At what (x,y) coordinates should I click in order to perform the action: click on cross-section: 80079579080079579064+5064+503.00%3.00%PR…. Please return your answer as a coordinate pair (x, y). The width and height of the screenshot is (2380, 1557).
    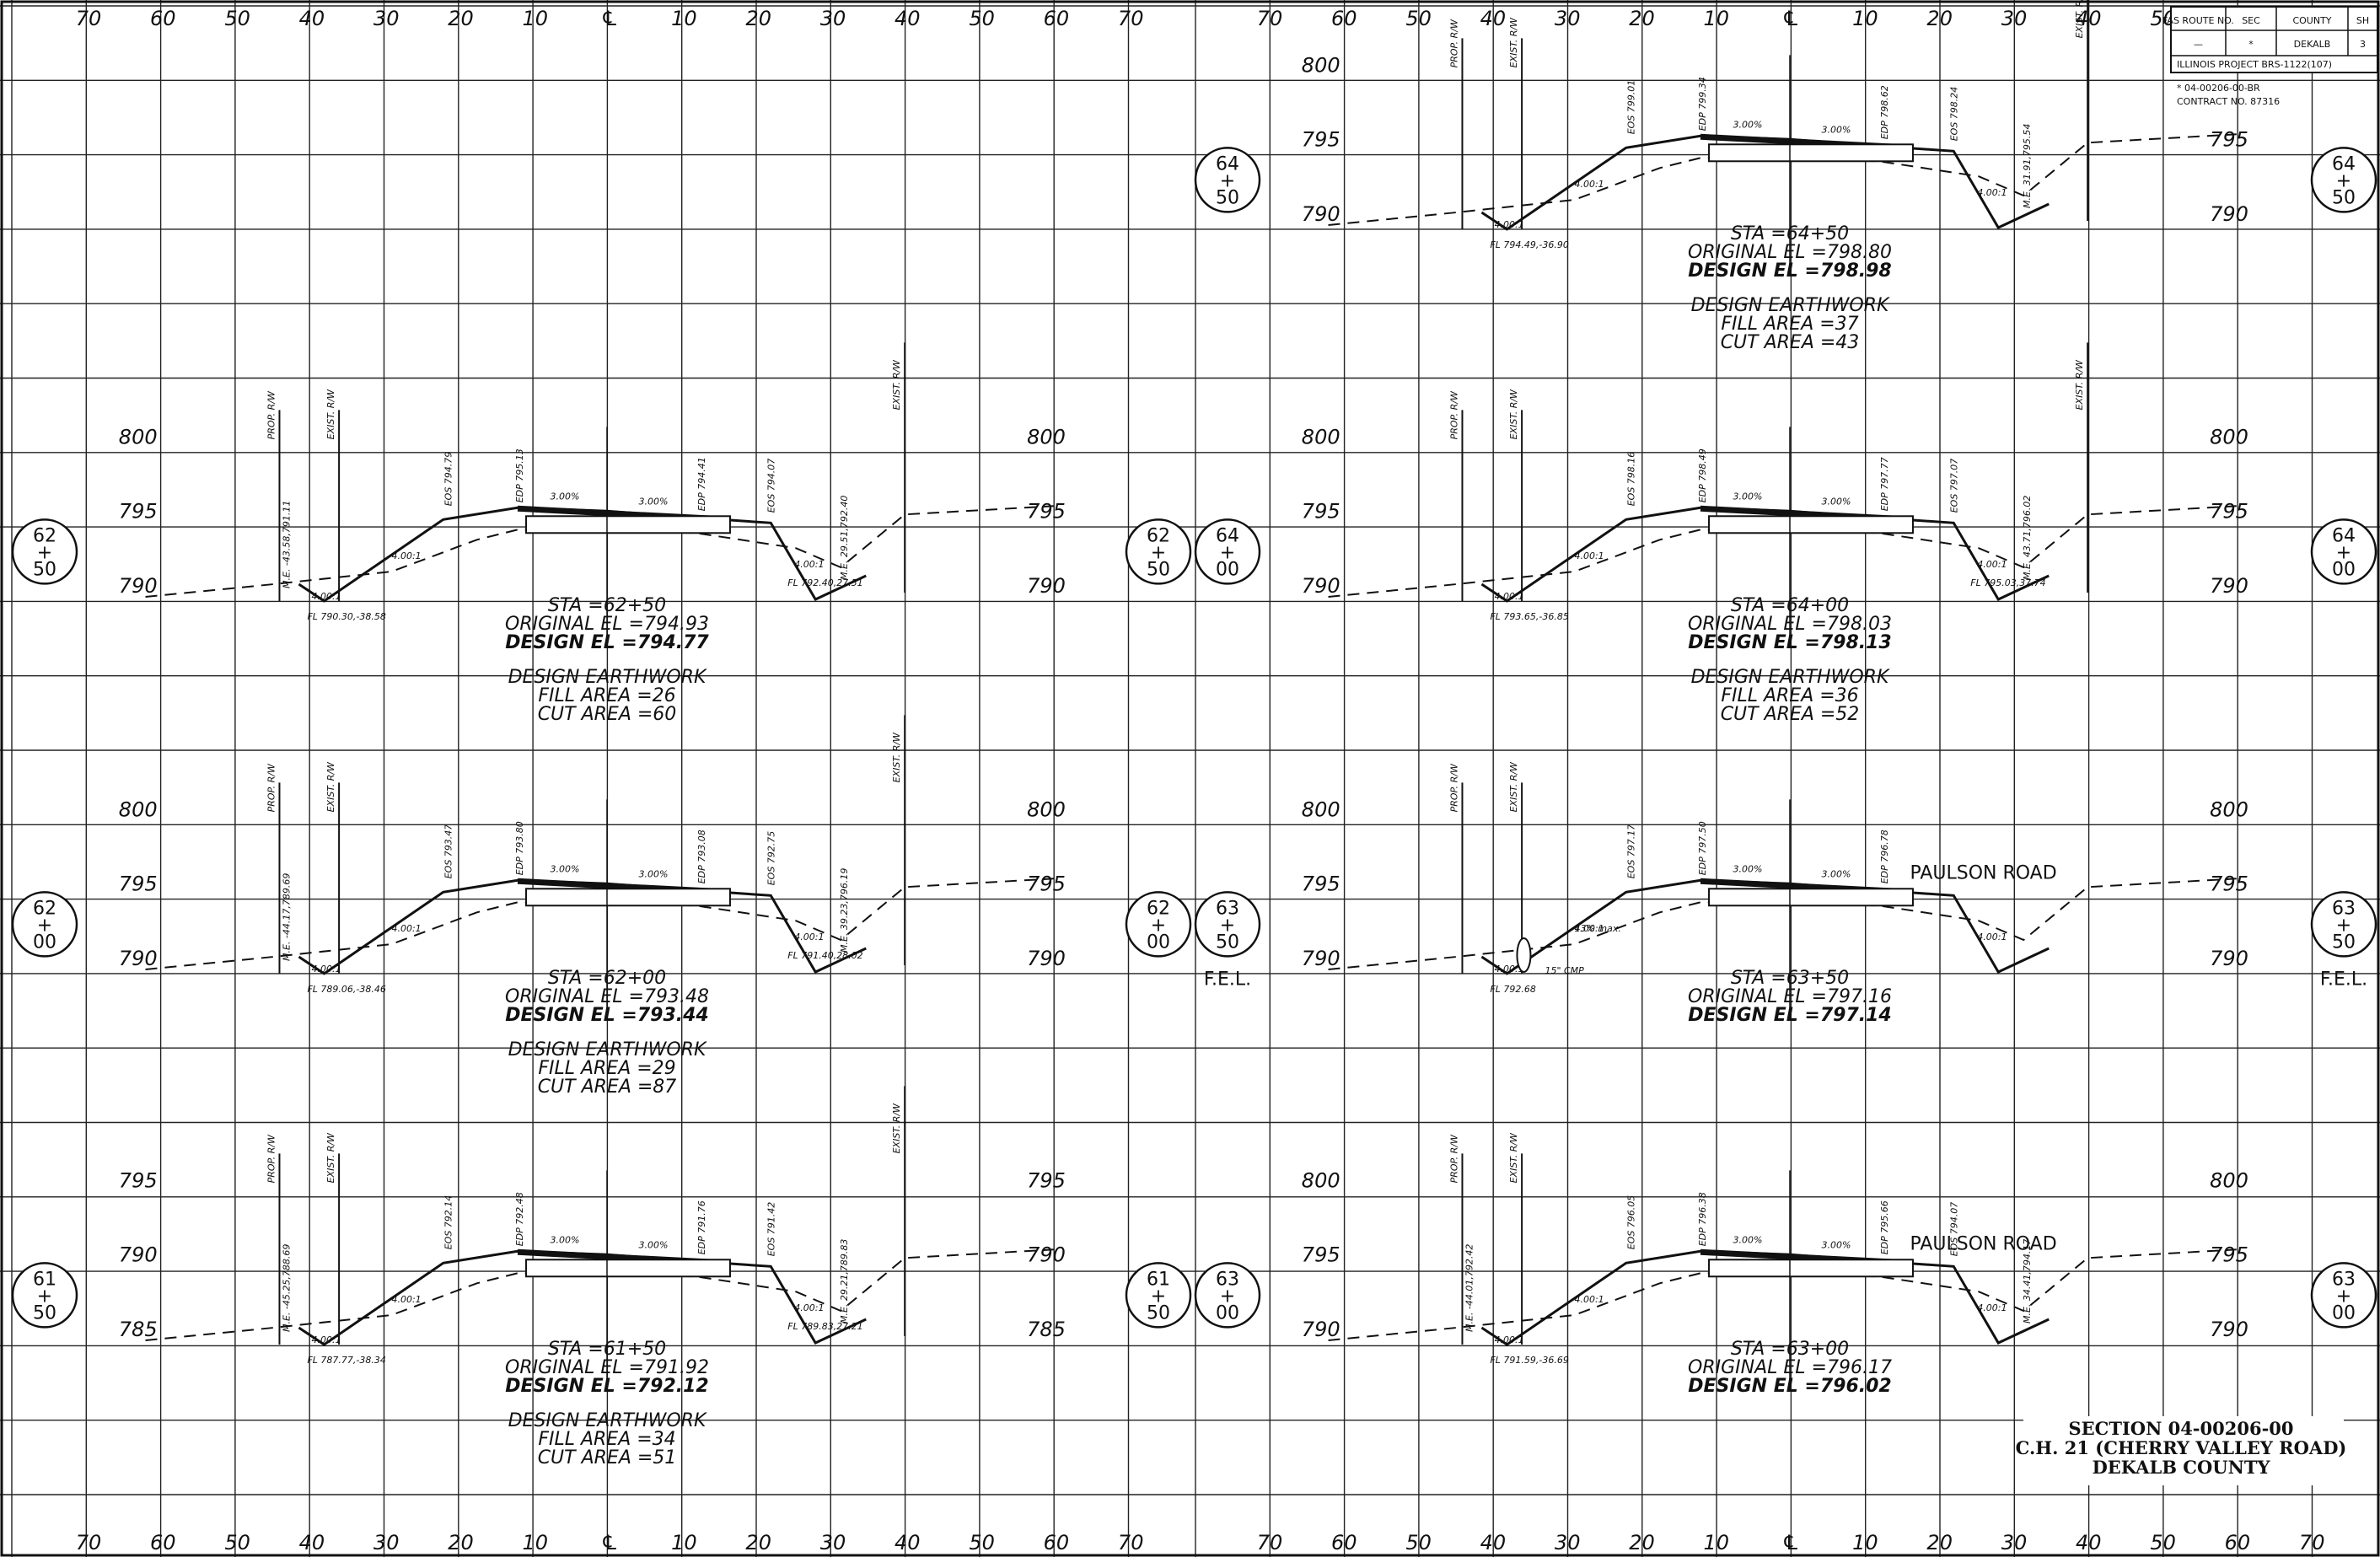
    Looking at the image, I should click on (1785, 176).